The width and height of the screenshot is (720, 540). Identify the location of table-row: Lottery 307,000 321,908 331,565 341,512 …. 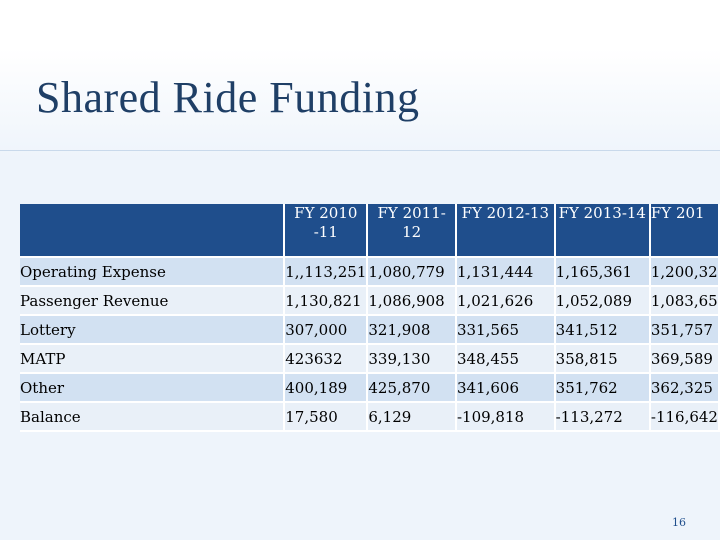
(370, 330).